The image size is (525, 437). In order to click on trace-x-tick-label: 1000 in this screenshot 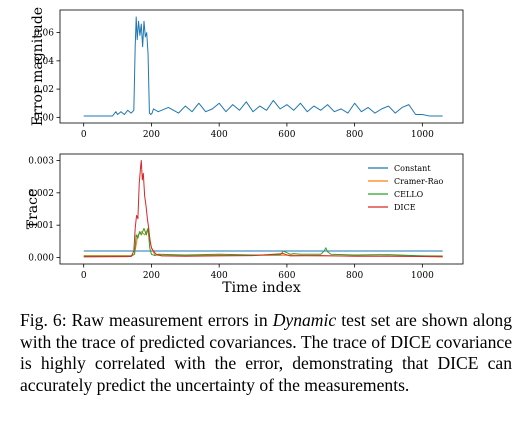, I will do `click(422, 276)`.